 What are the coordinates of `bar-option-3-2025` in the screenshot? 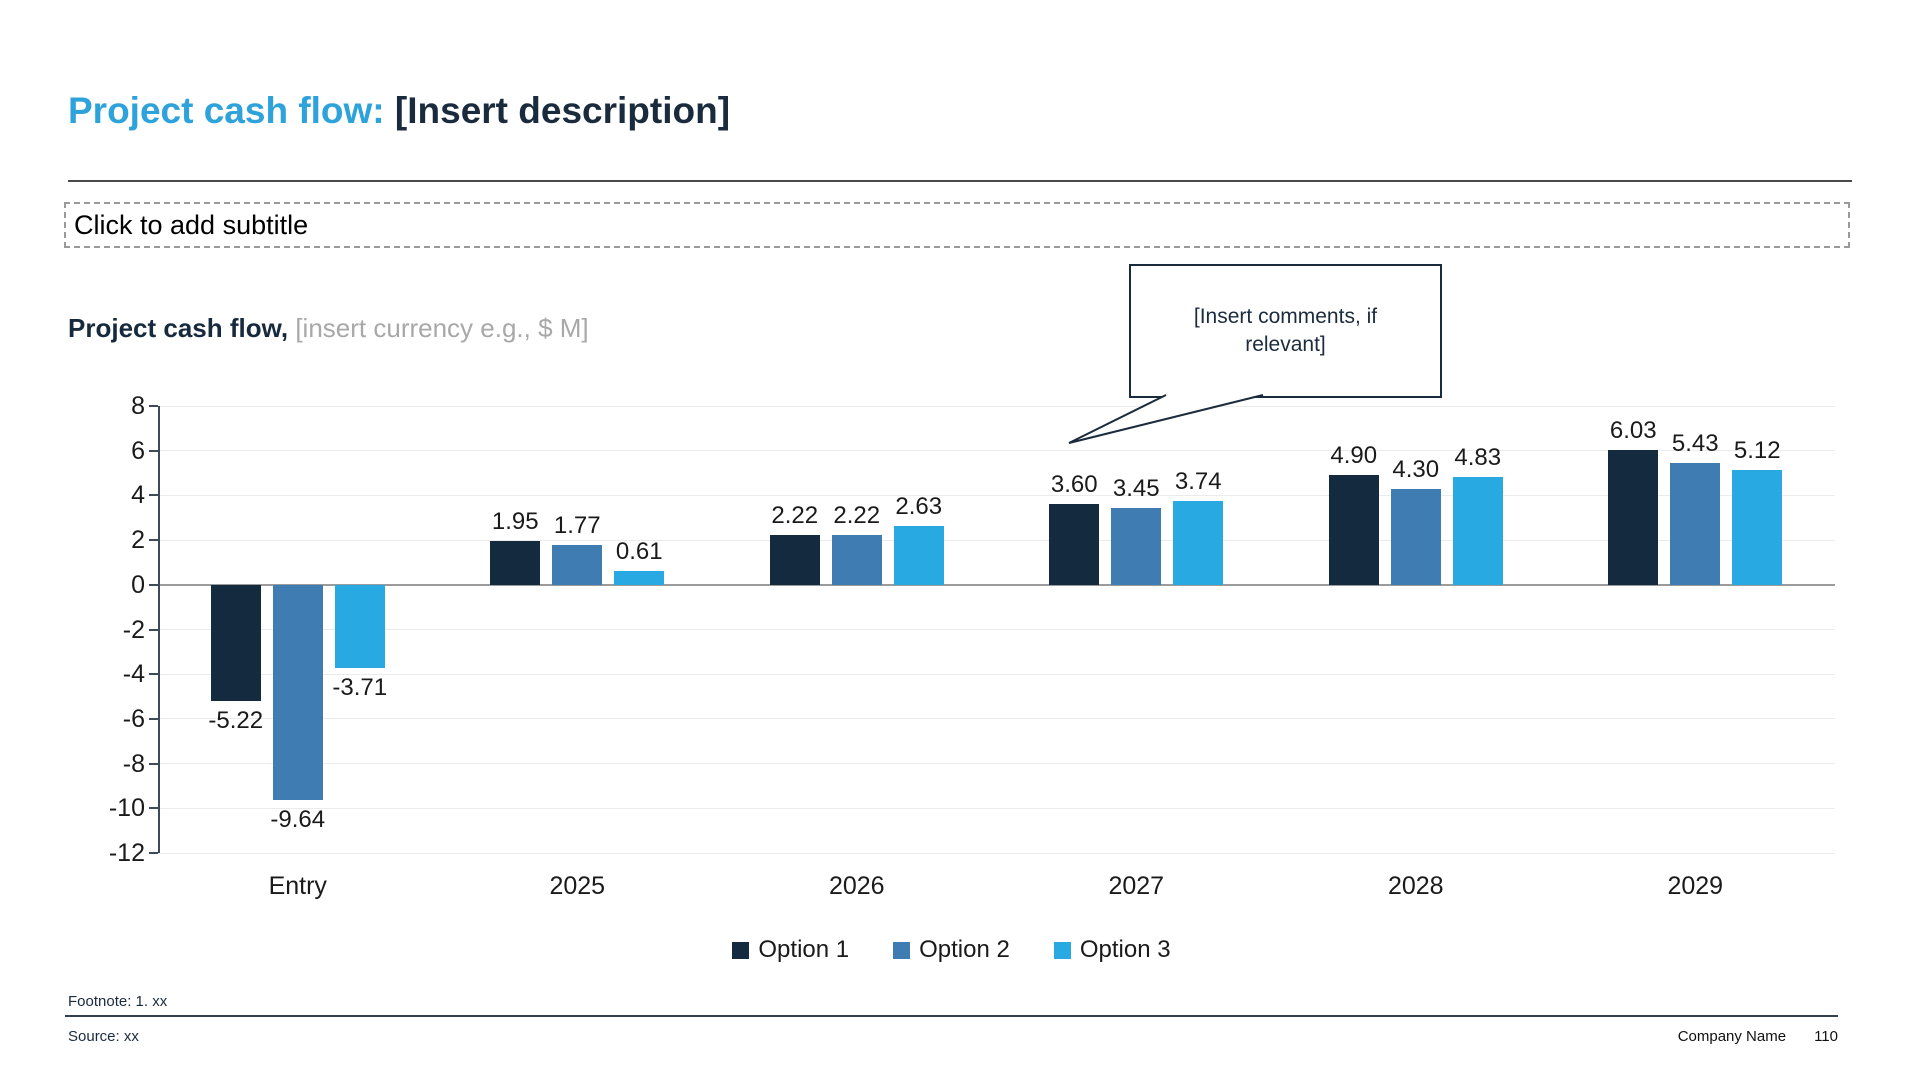 It's located at (639, 578).